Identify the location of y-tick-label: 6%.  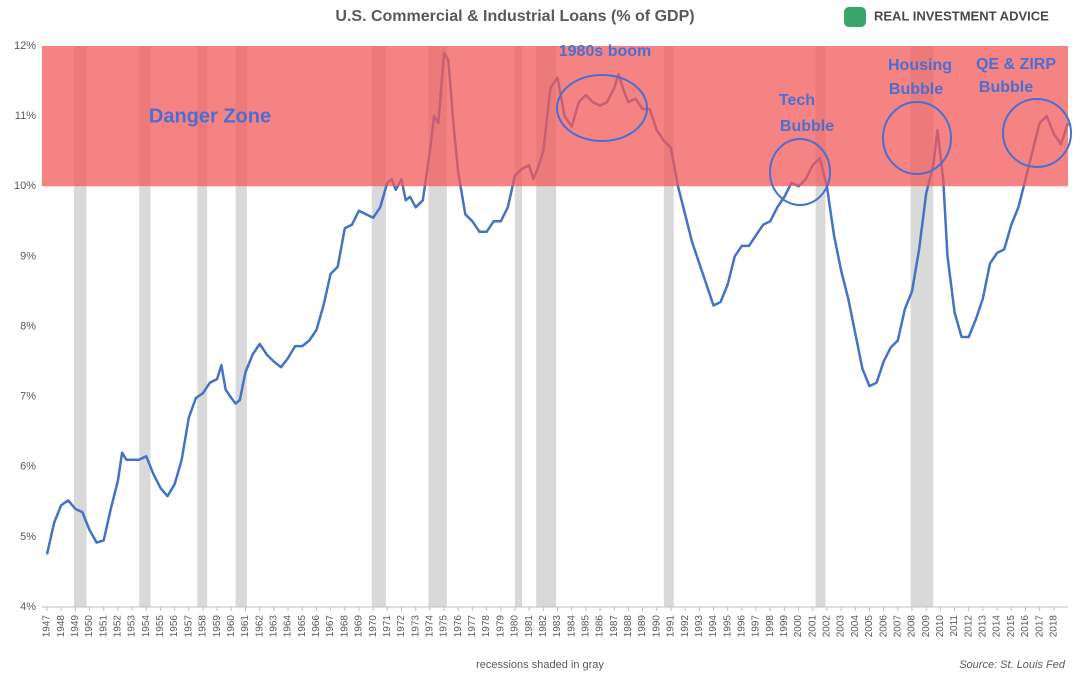
(28, 467).